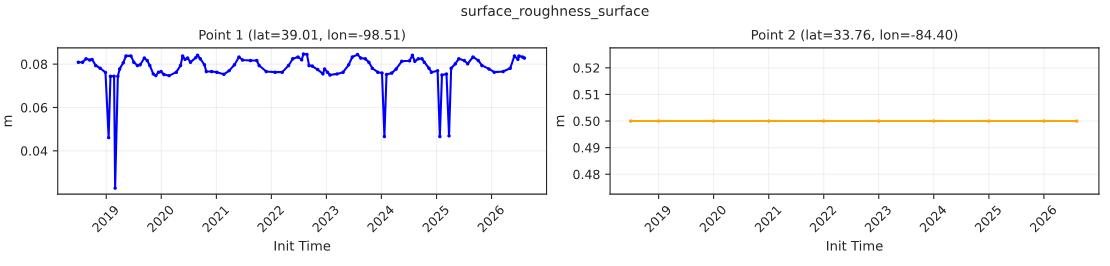 The image size is (1110, 266). Describe the element at coordinates (34, 64) in the screenshot. I see `y-tick-label: 0.08` at that location.